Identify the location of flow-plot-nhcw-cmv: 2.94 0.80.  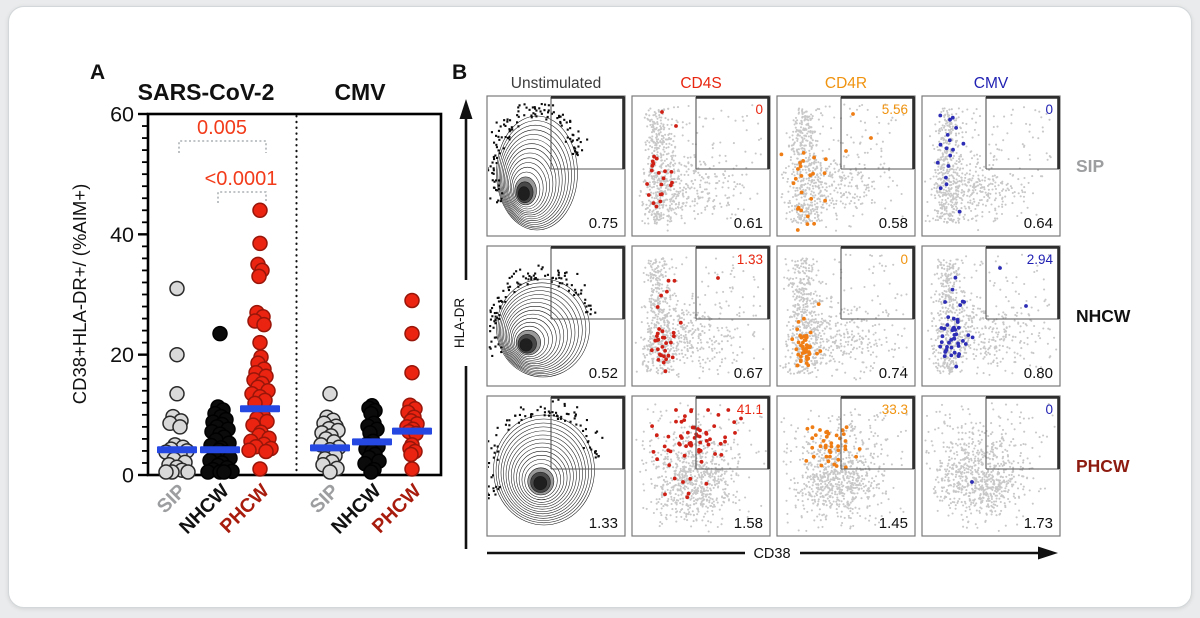
(991, 316).